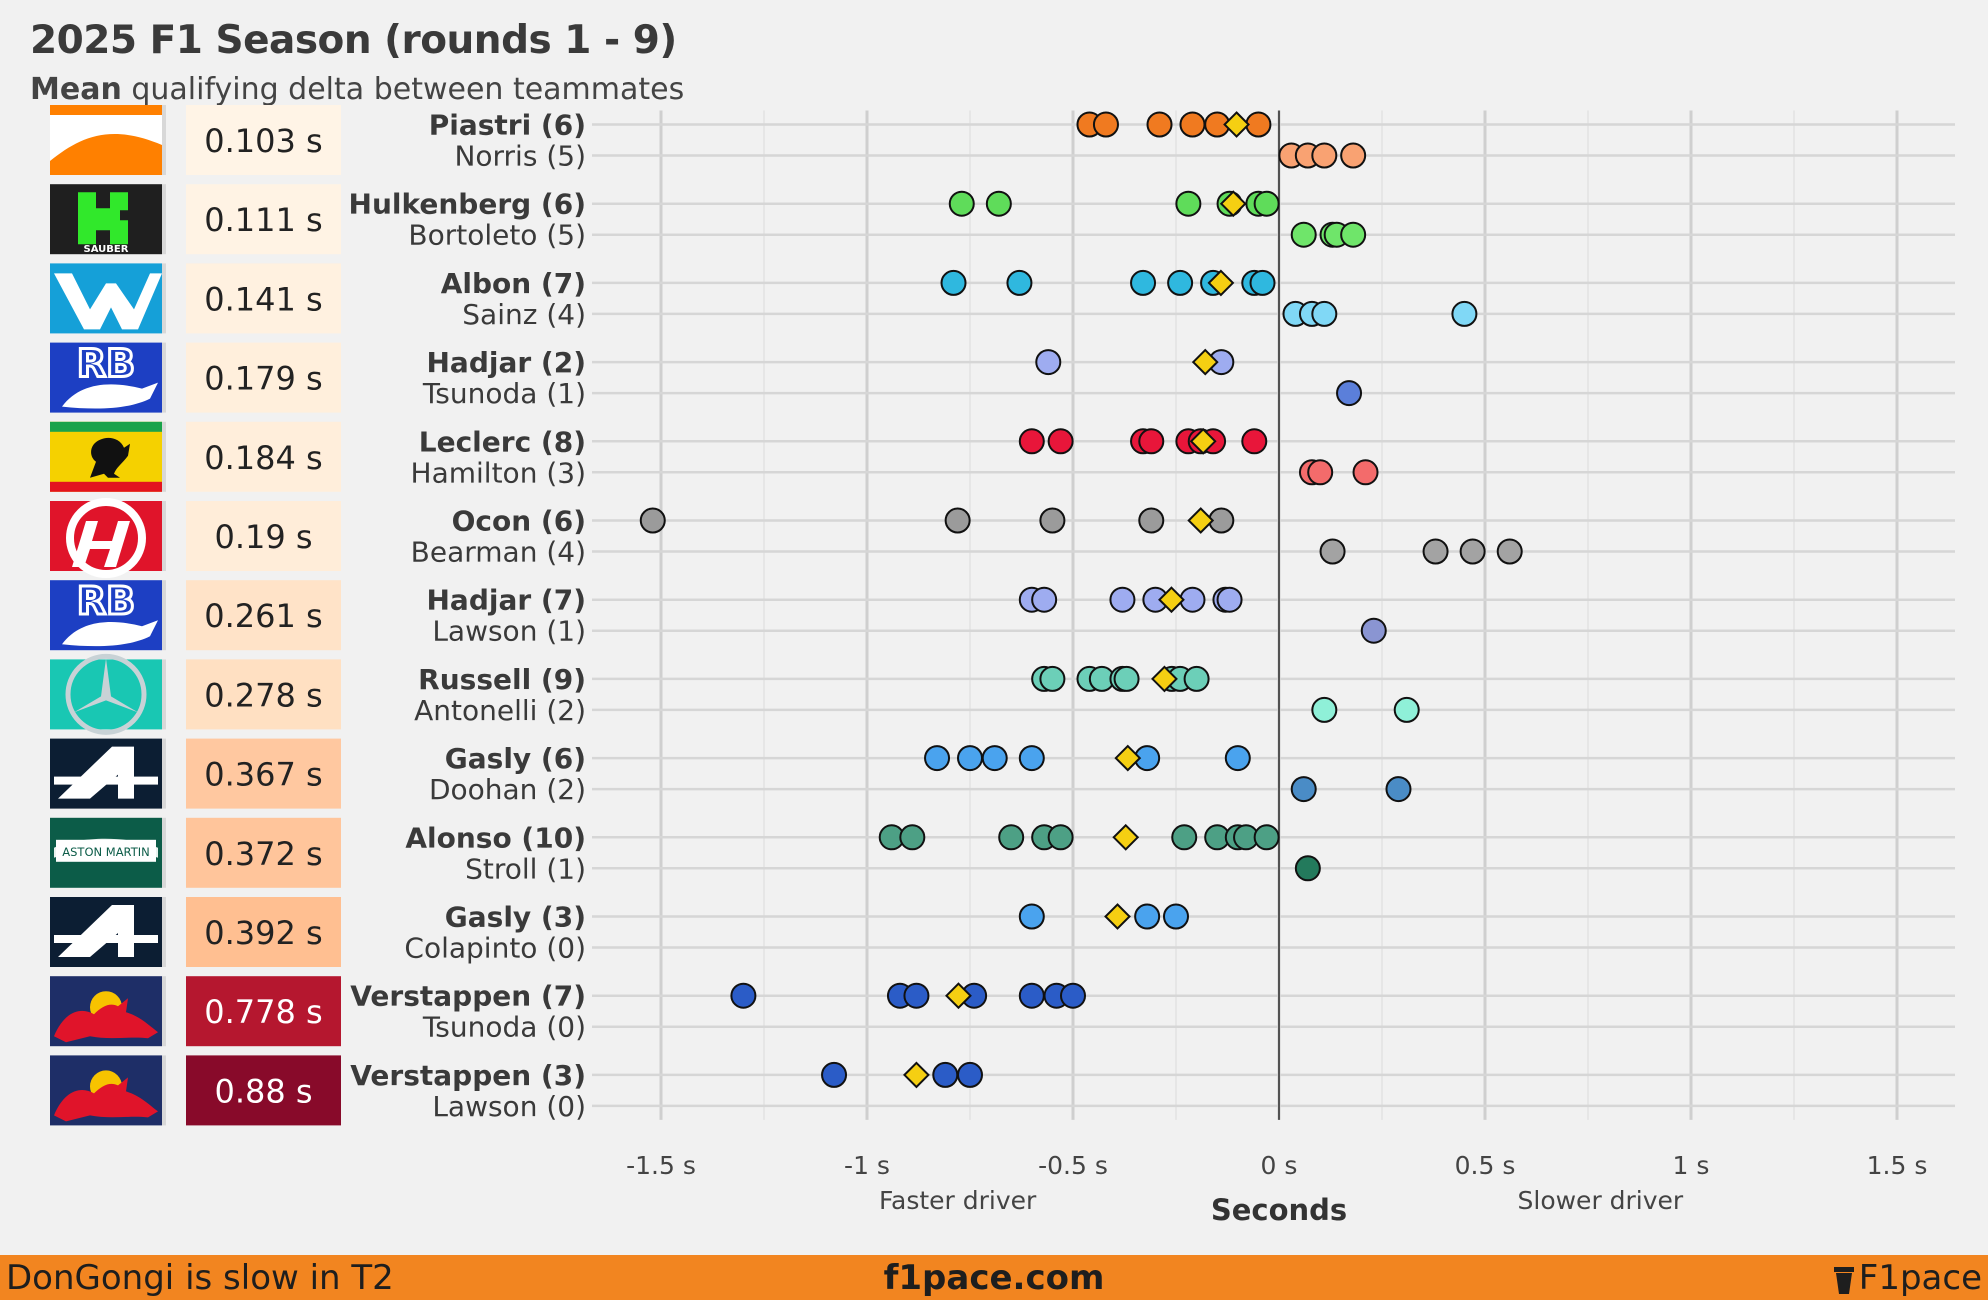 The image size is (1988, 1300). Describe the element at coordinates (263, 220) in the screenshot. I see `mean-delta-label: 0.111 s` at that location.